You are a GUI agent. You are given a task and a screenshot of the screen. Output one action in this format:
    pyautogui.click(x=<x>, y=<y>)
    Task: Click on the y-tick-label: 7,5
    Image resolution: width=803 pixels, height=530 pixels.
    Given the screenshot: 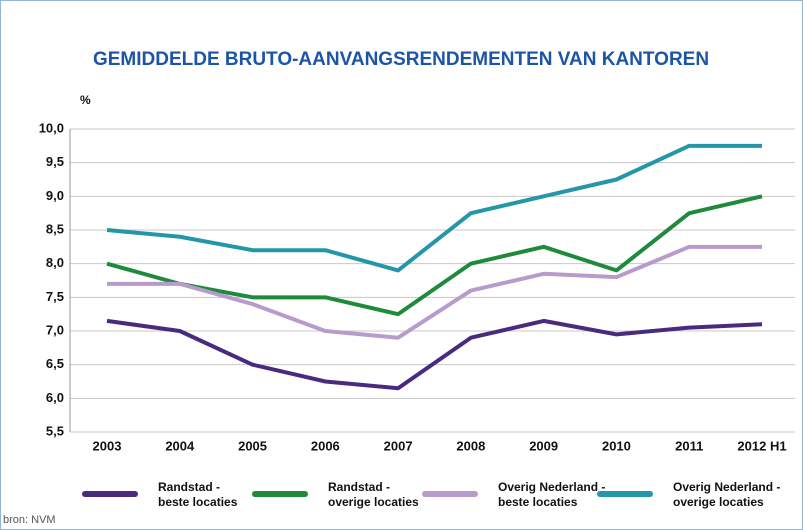 What is the action you would take?
    pyautogui.click(x=55, y=296)
    